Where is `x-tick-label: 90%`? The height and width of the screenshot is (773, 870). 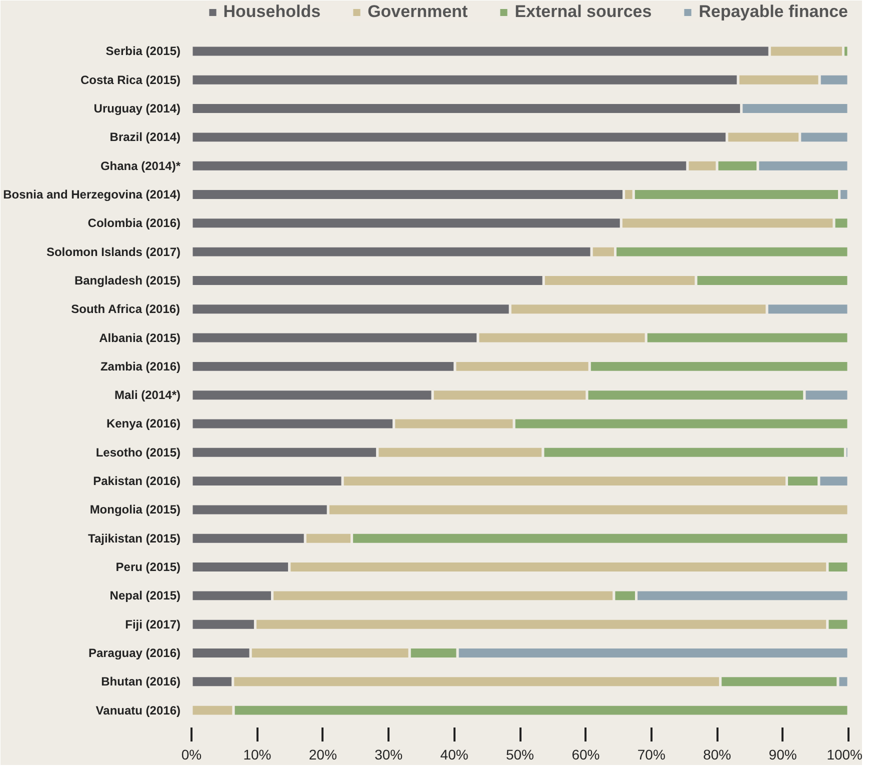
x-tick-label: 90% is located at coordinates (782, 754).